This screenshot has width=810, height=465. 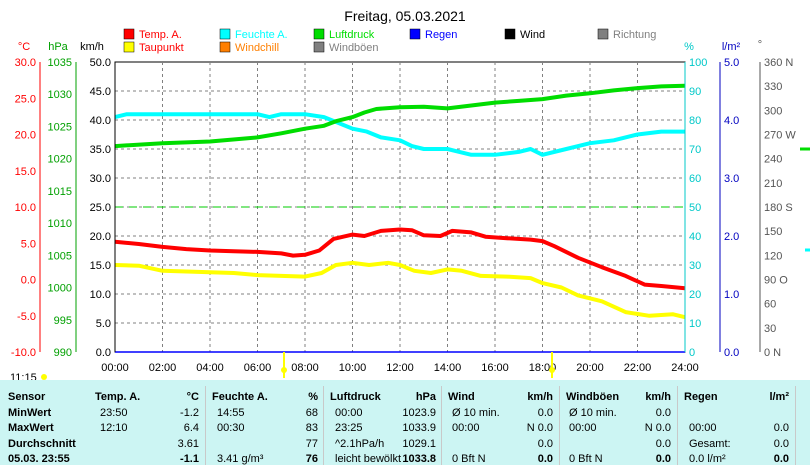 I want to click on header-press: Luftdruck, so click(x=355, y=397).